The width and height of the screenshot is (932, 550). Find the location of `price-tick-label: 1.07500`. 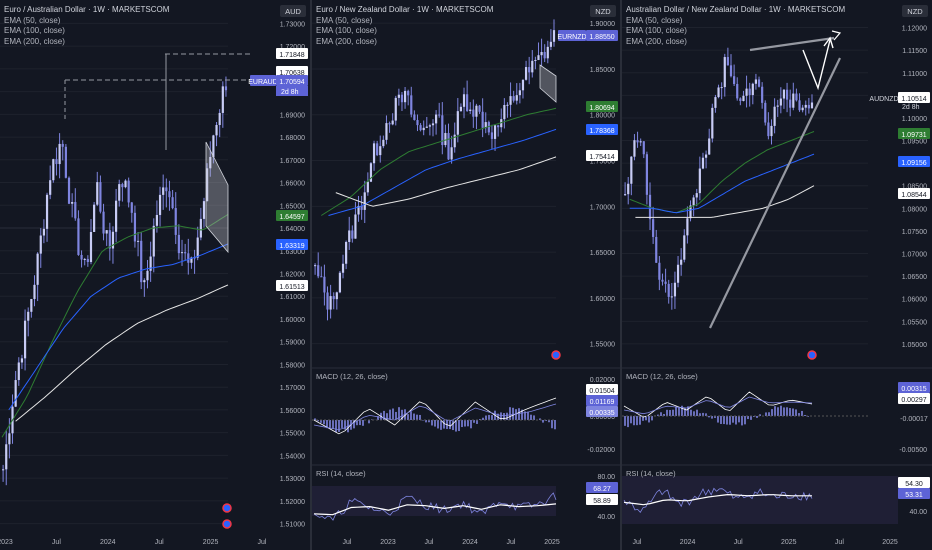

price-tick-label: 1.07500 is located at coordinates (914, 232).